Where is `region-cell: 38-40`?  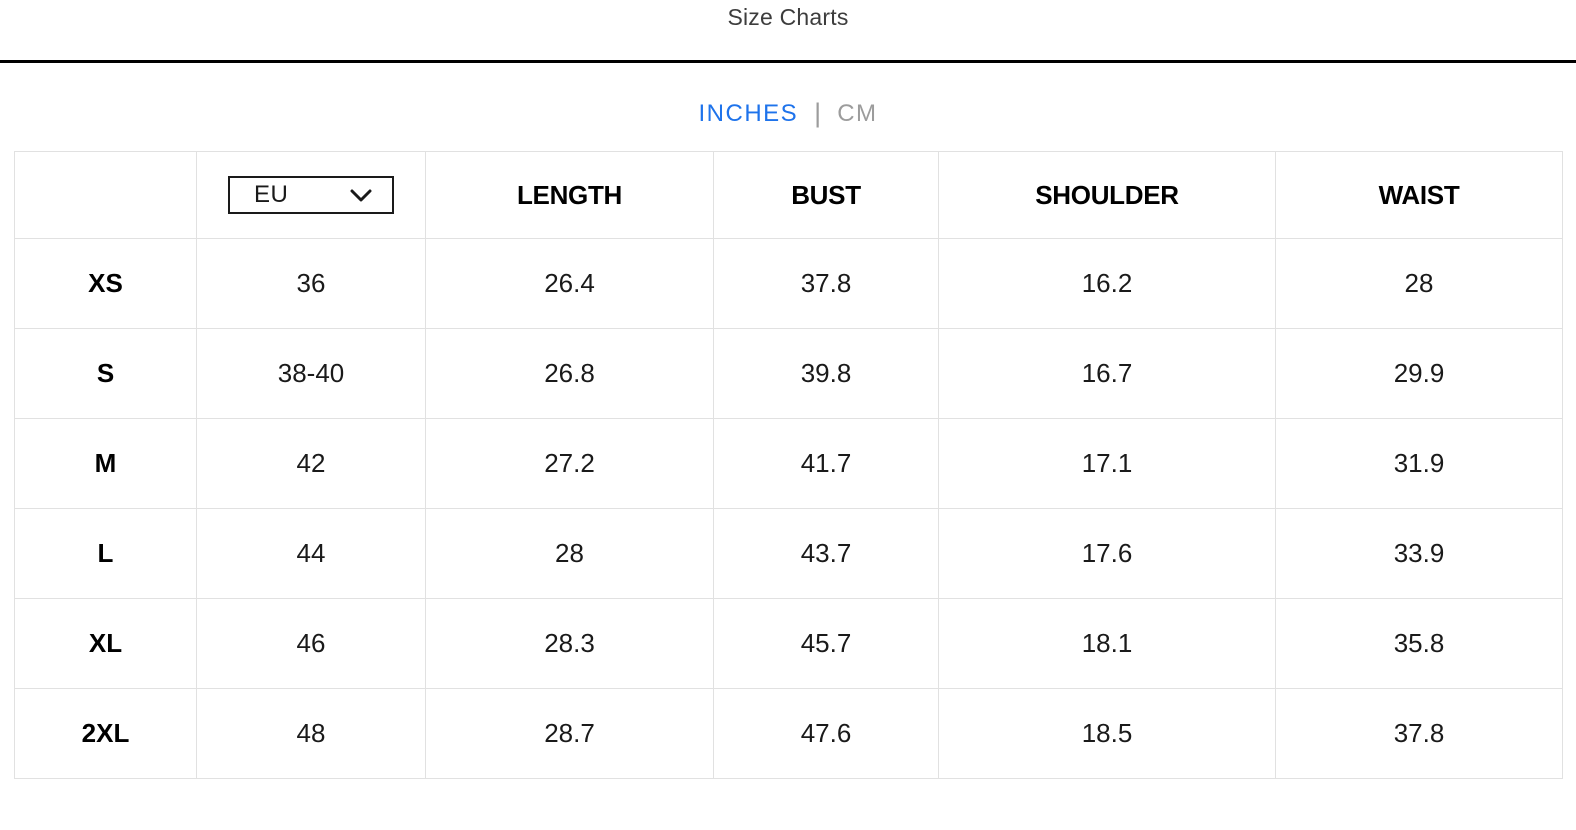
region-cell: 38-40 is located at coordinates (311, 373).